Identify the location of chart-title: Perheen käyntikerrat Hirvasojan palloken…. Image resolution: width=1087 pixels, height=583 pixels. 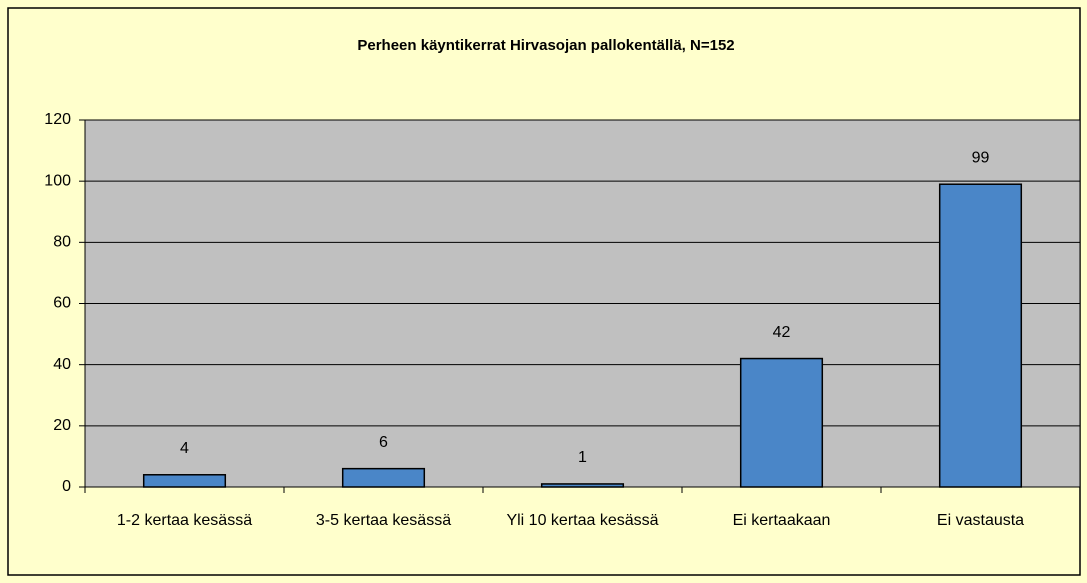
(545, 45).